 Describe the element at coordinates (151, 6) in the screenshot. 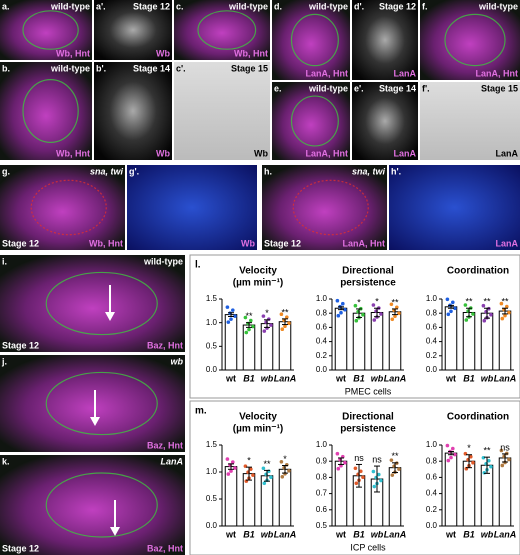

I see `panel-title: Stage 12` at that location.